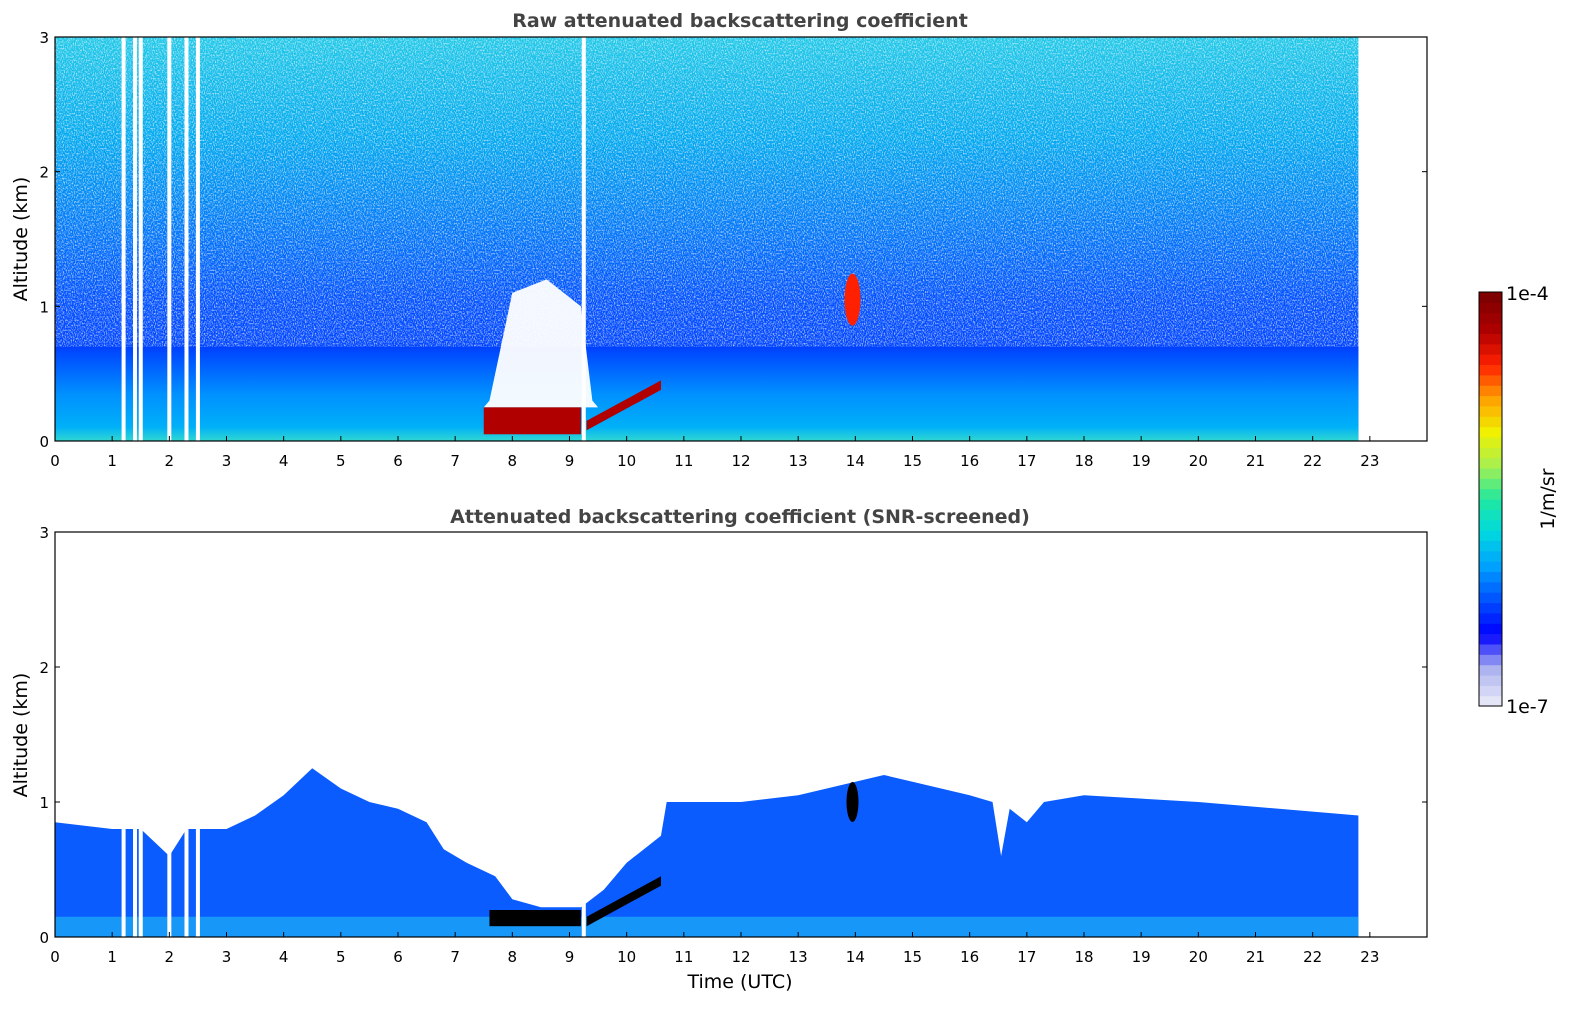  I want to click on panel1-y-label: Altitude (km), so click(21, 239).